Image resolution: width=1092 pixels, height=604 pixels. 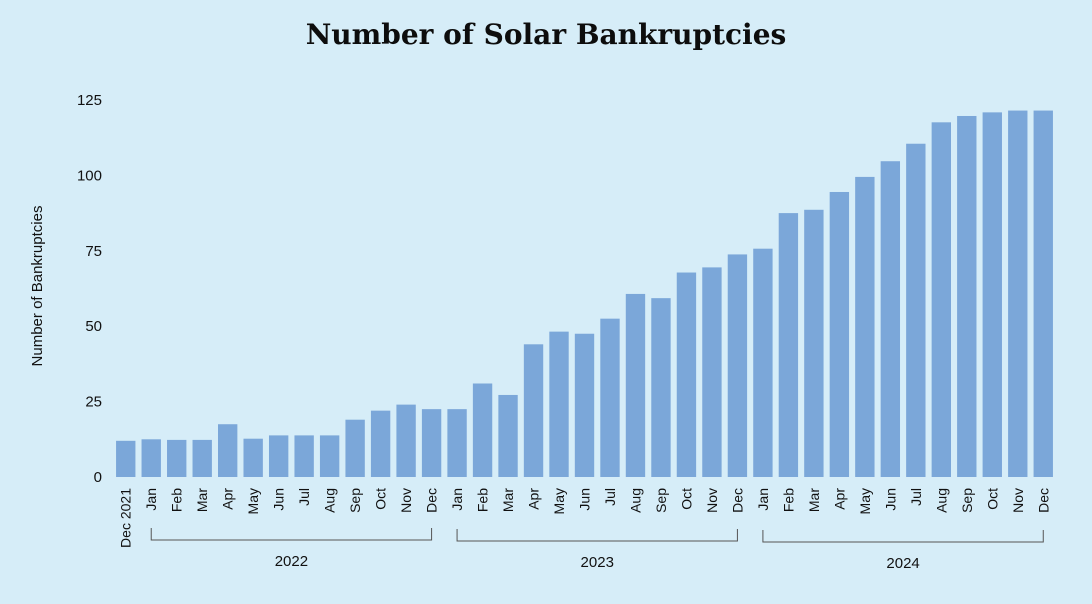 What do you see at coordinates (597, 562) in the screenshot?
I see `year-label: 2023` at bounding box center [597, 562].